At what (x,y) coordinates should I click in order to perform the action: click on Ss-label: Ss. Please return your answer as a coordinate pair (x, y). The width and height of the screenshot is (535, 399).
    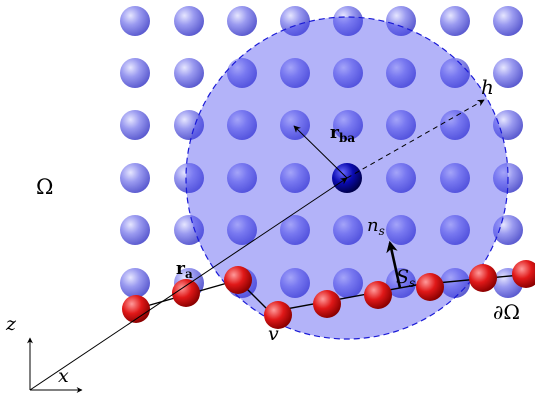
    Looking at the image, I should click on (405, 278).